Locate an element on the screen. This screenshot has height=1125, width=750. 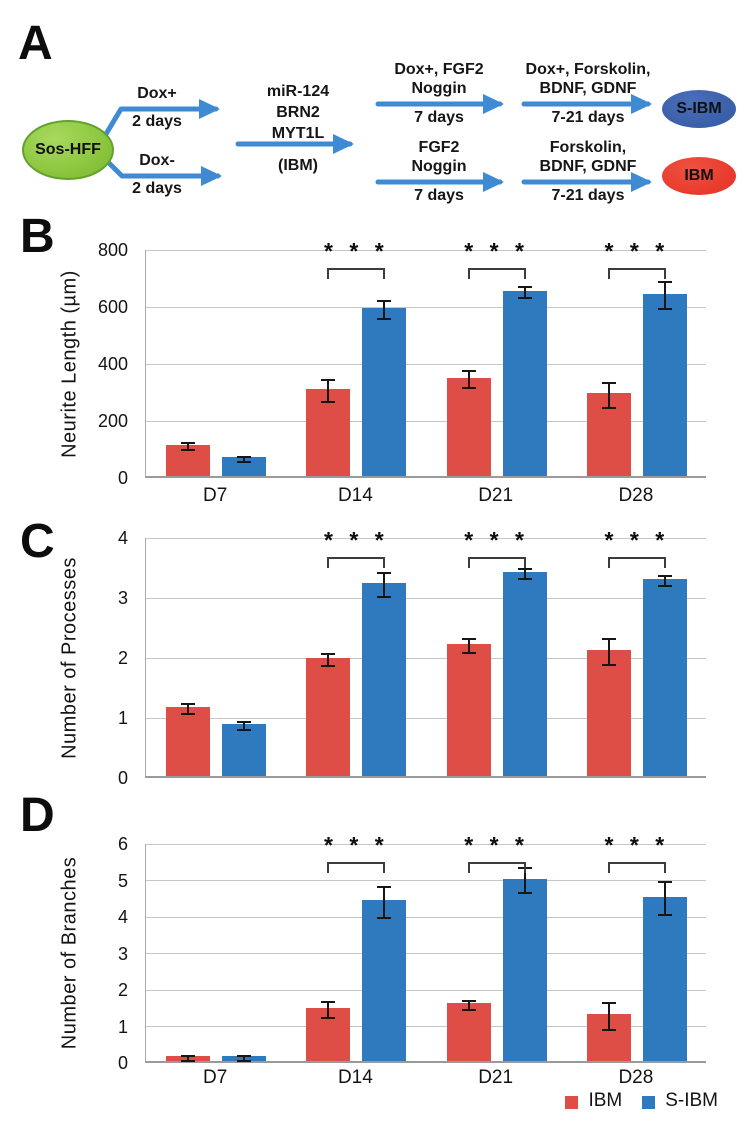
legend-swatch-sibm is located at coordinates (649, 1102).